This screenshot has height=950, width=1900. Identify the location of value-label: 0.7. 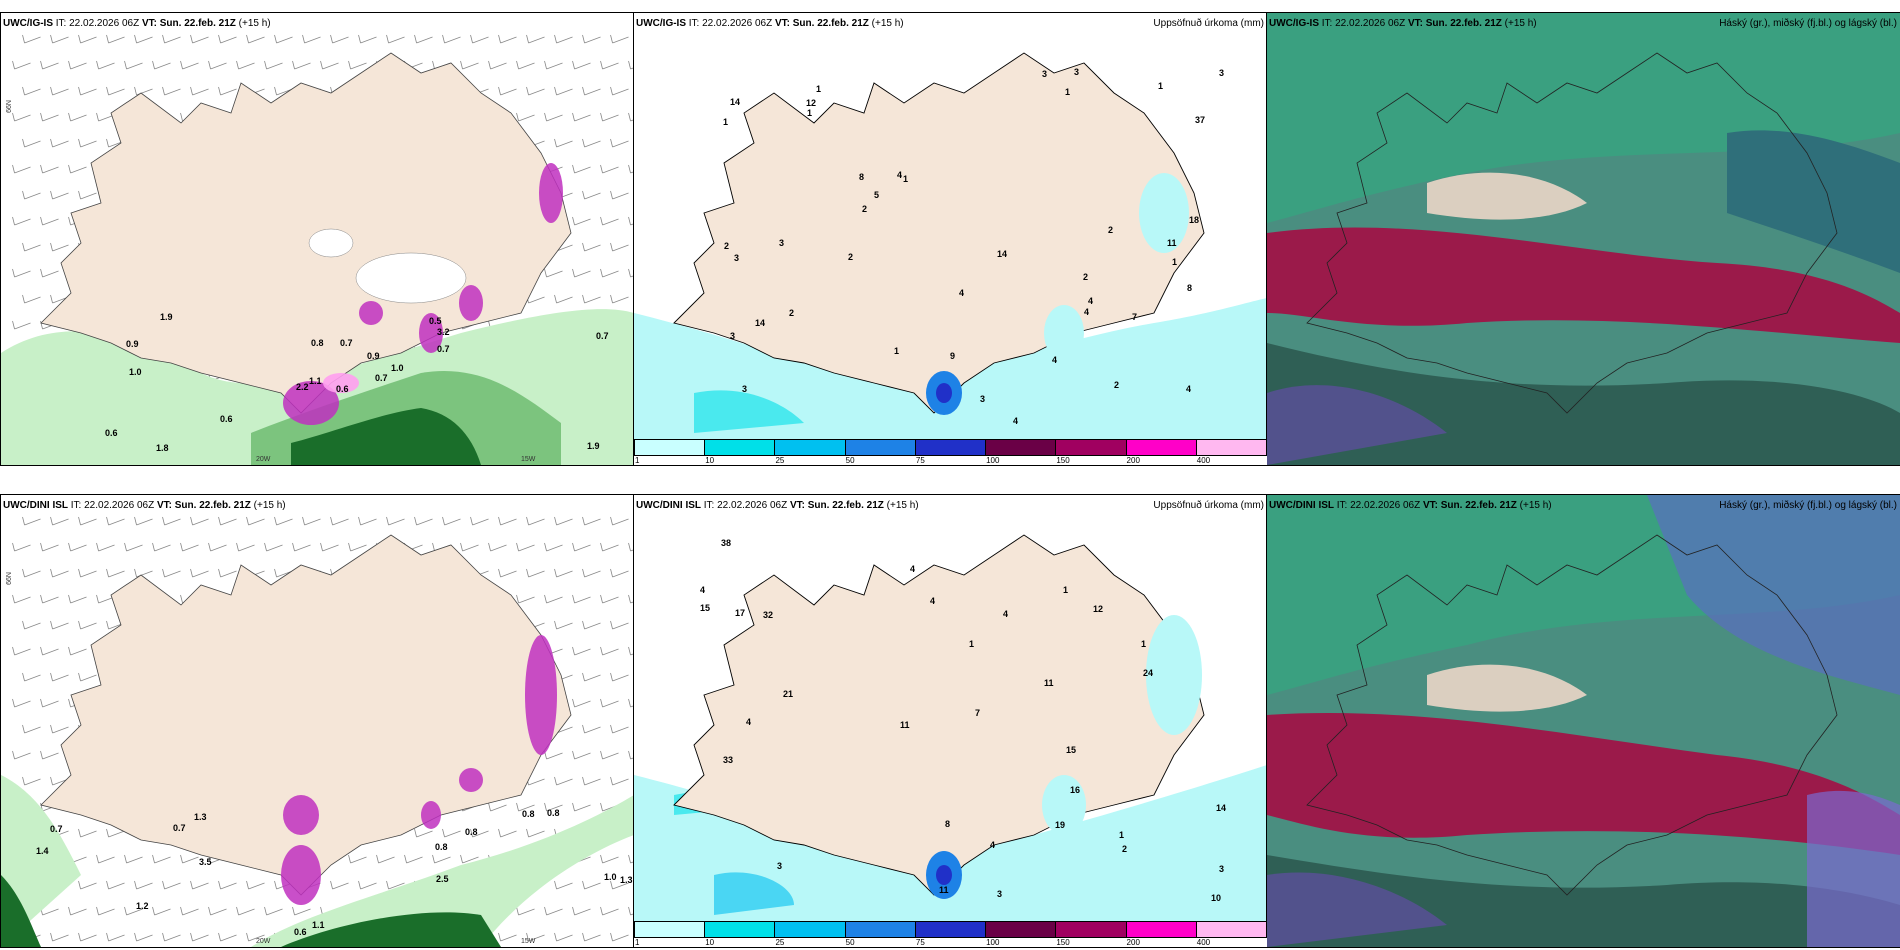
(56, 829).